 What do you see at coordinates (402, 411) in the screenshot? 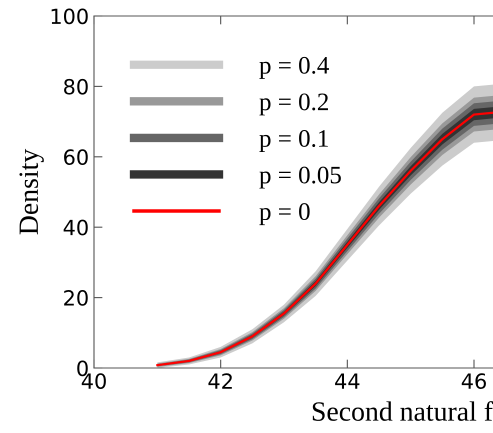
I see `x-axis-title: Second natural f` at bounding box center [402, 411].